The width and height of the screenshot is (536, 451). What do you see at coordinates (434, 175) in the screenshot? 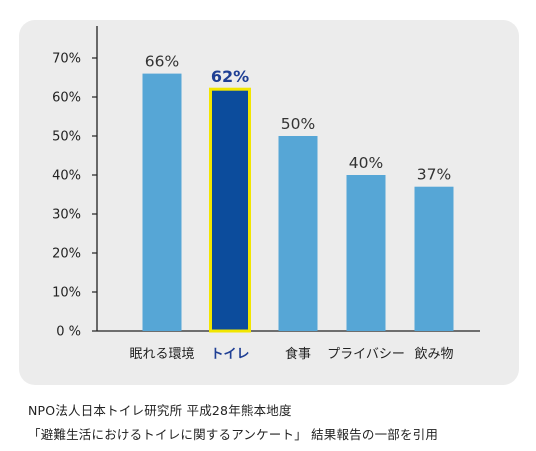
I see `bar-value-label: 37%` at bounding box center [434, 175].